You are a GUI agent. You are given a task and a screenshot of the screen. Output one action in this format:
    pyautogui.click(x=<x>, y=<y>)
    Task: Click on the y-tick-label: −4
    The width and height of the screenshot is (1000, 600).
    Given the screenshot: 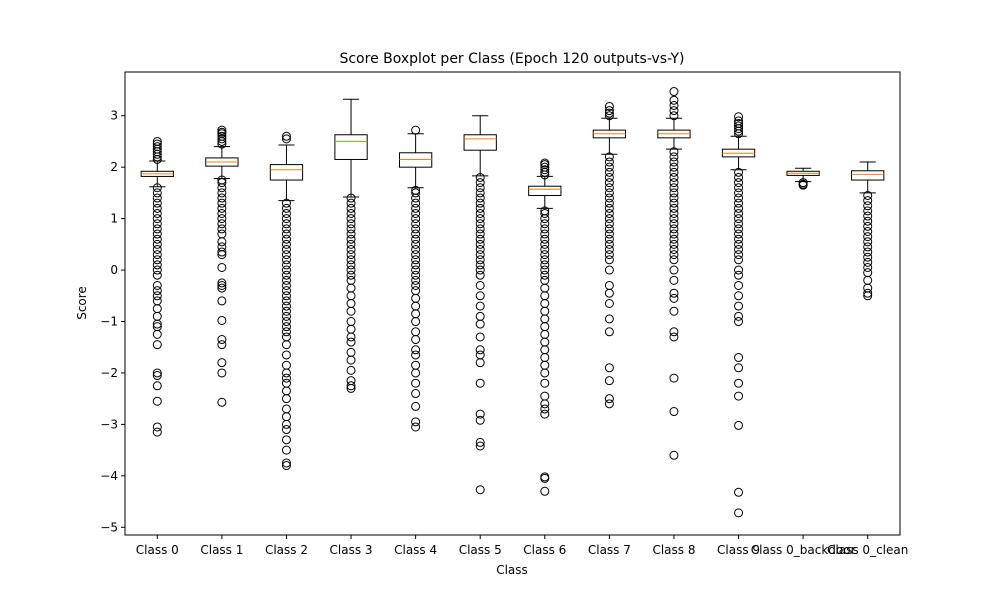 What is the action you would take?
    pyautogui.click(x=109, y=476)
    